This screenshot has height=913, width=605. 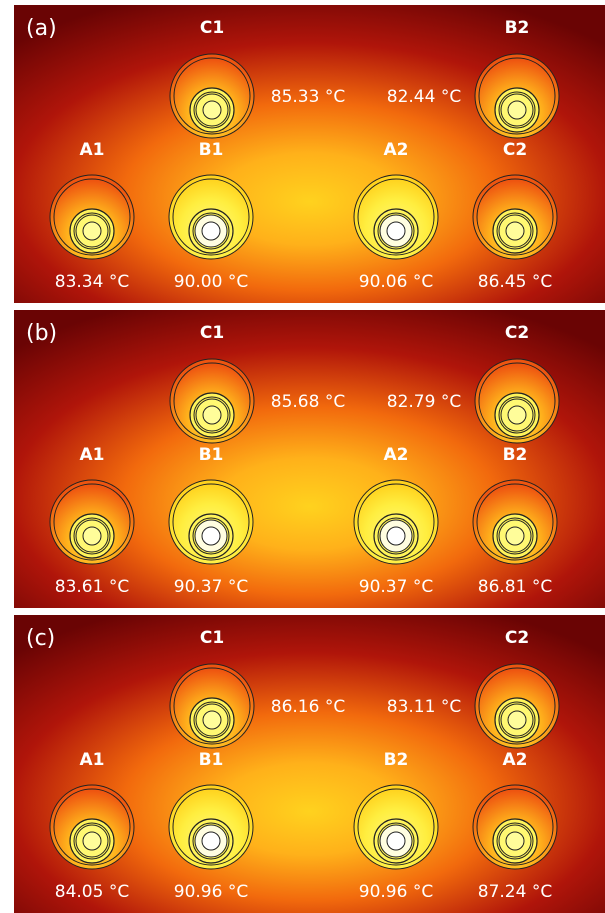 I want to click on cable-temperature: 86.81 °C, so click(x=515, y=587).